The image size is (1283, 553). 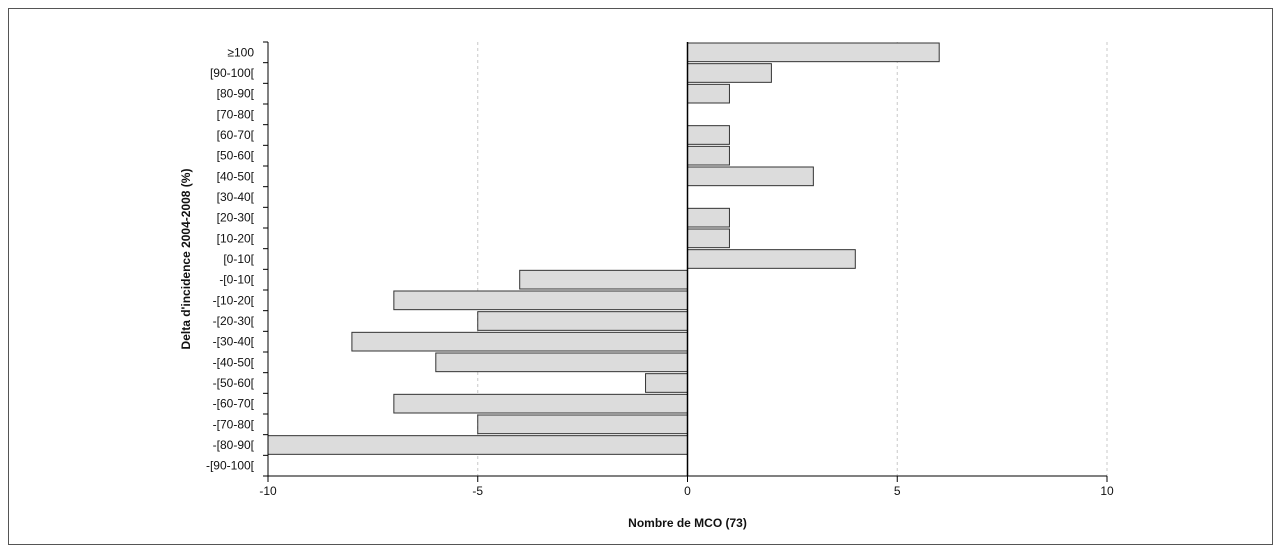 What do you see at coordinates (236, 280) in the screenshot?
I see `y-tick-label: -[0-10[` at bounding box center [236, 280].